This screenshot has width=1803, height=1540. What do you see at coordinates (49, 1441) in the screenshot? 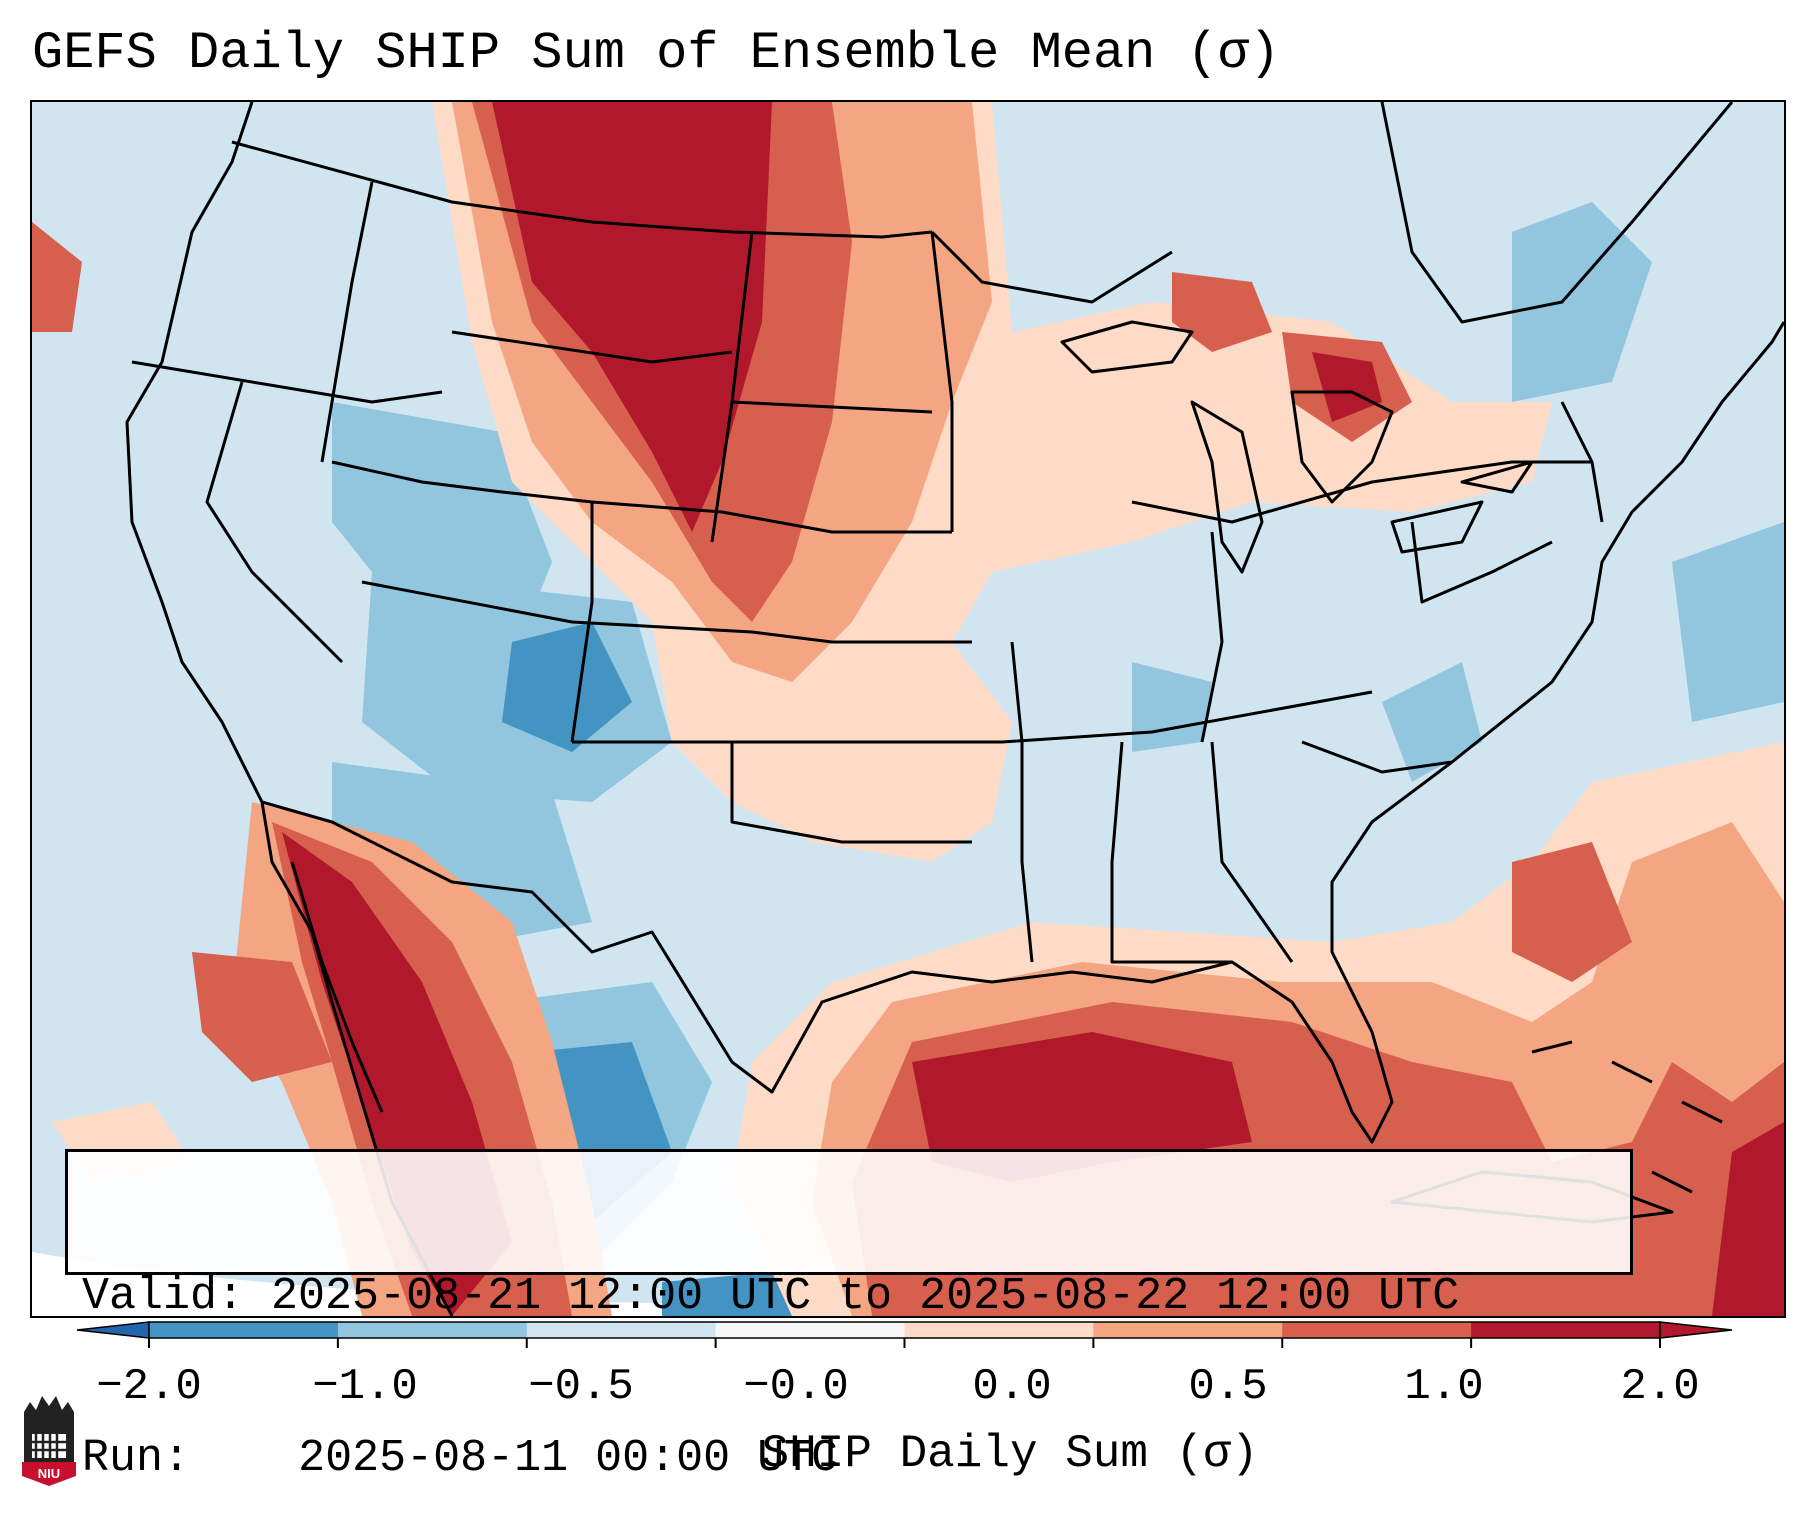
I see `niu-logo-icon: NIU` at bounding box center [49, 1441].